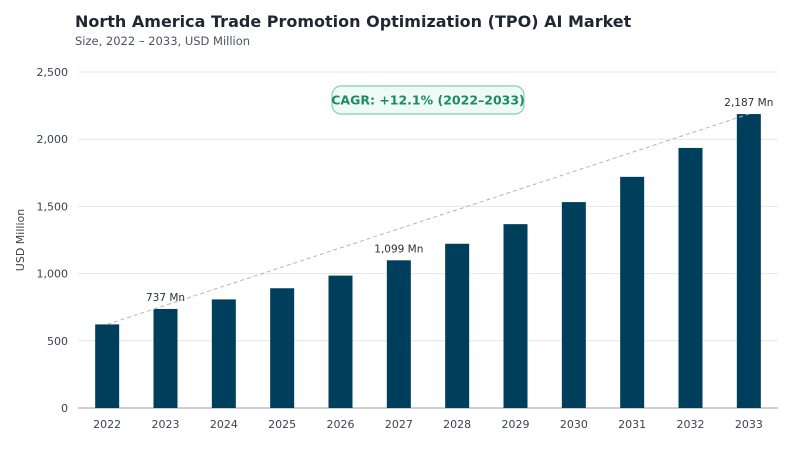  I want to click on bar-2026, so click(340, 341).